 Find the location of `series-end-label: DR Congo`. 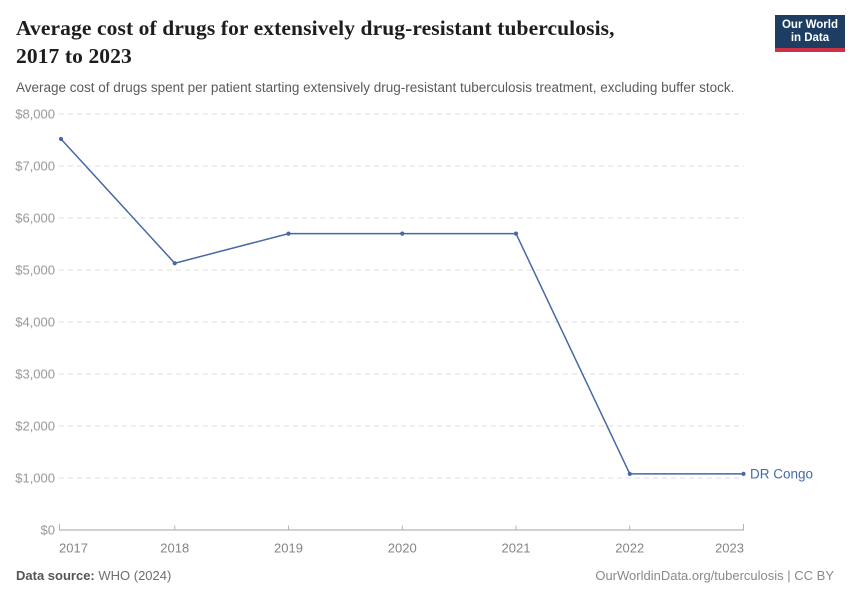

series-end-label: DR Congo is located at coordinates (781, 473).